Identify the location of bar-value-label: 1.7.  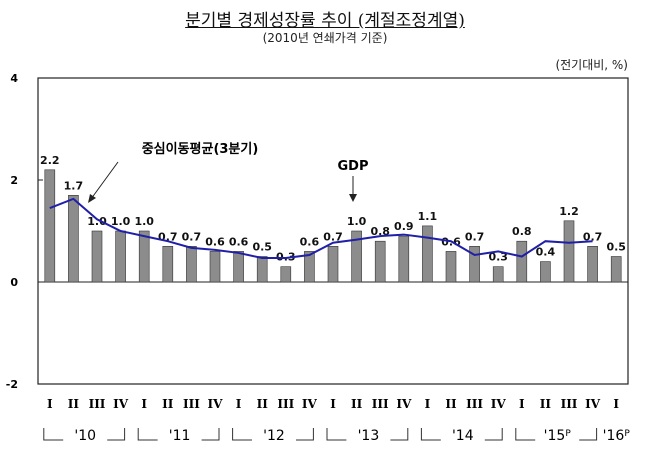
(74, 185).